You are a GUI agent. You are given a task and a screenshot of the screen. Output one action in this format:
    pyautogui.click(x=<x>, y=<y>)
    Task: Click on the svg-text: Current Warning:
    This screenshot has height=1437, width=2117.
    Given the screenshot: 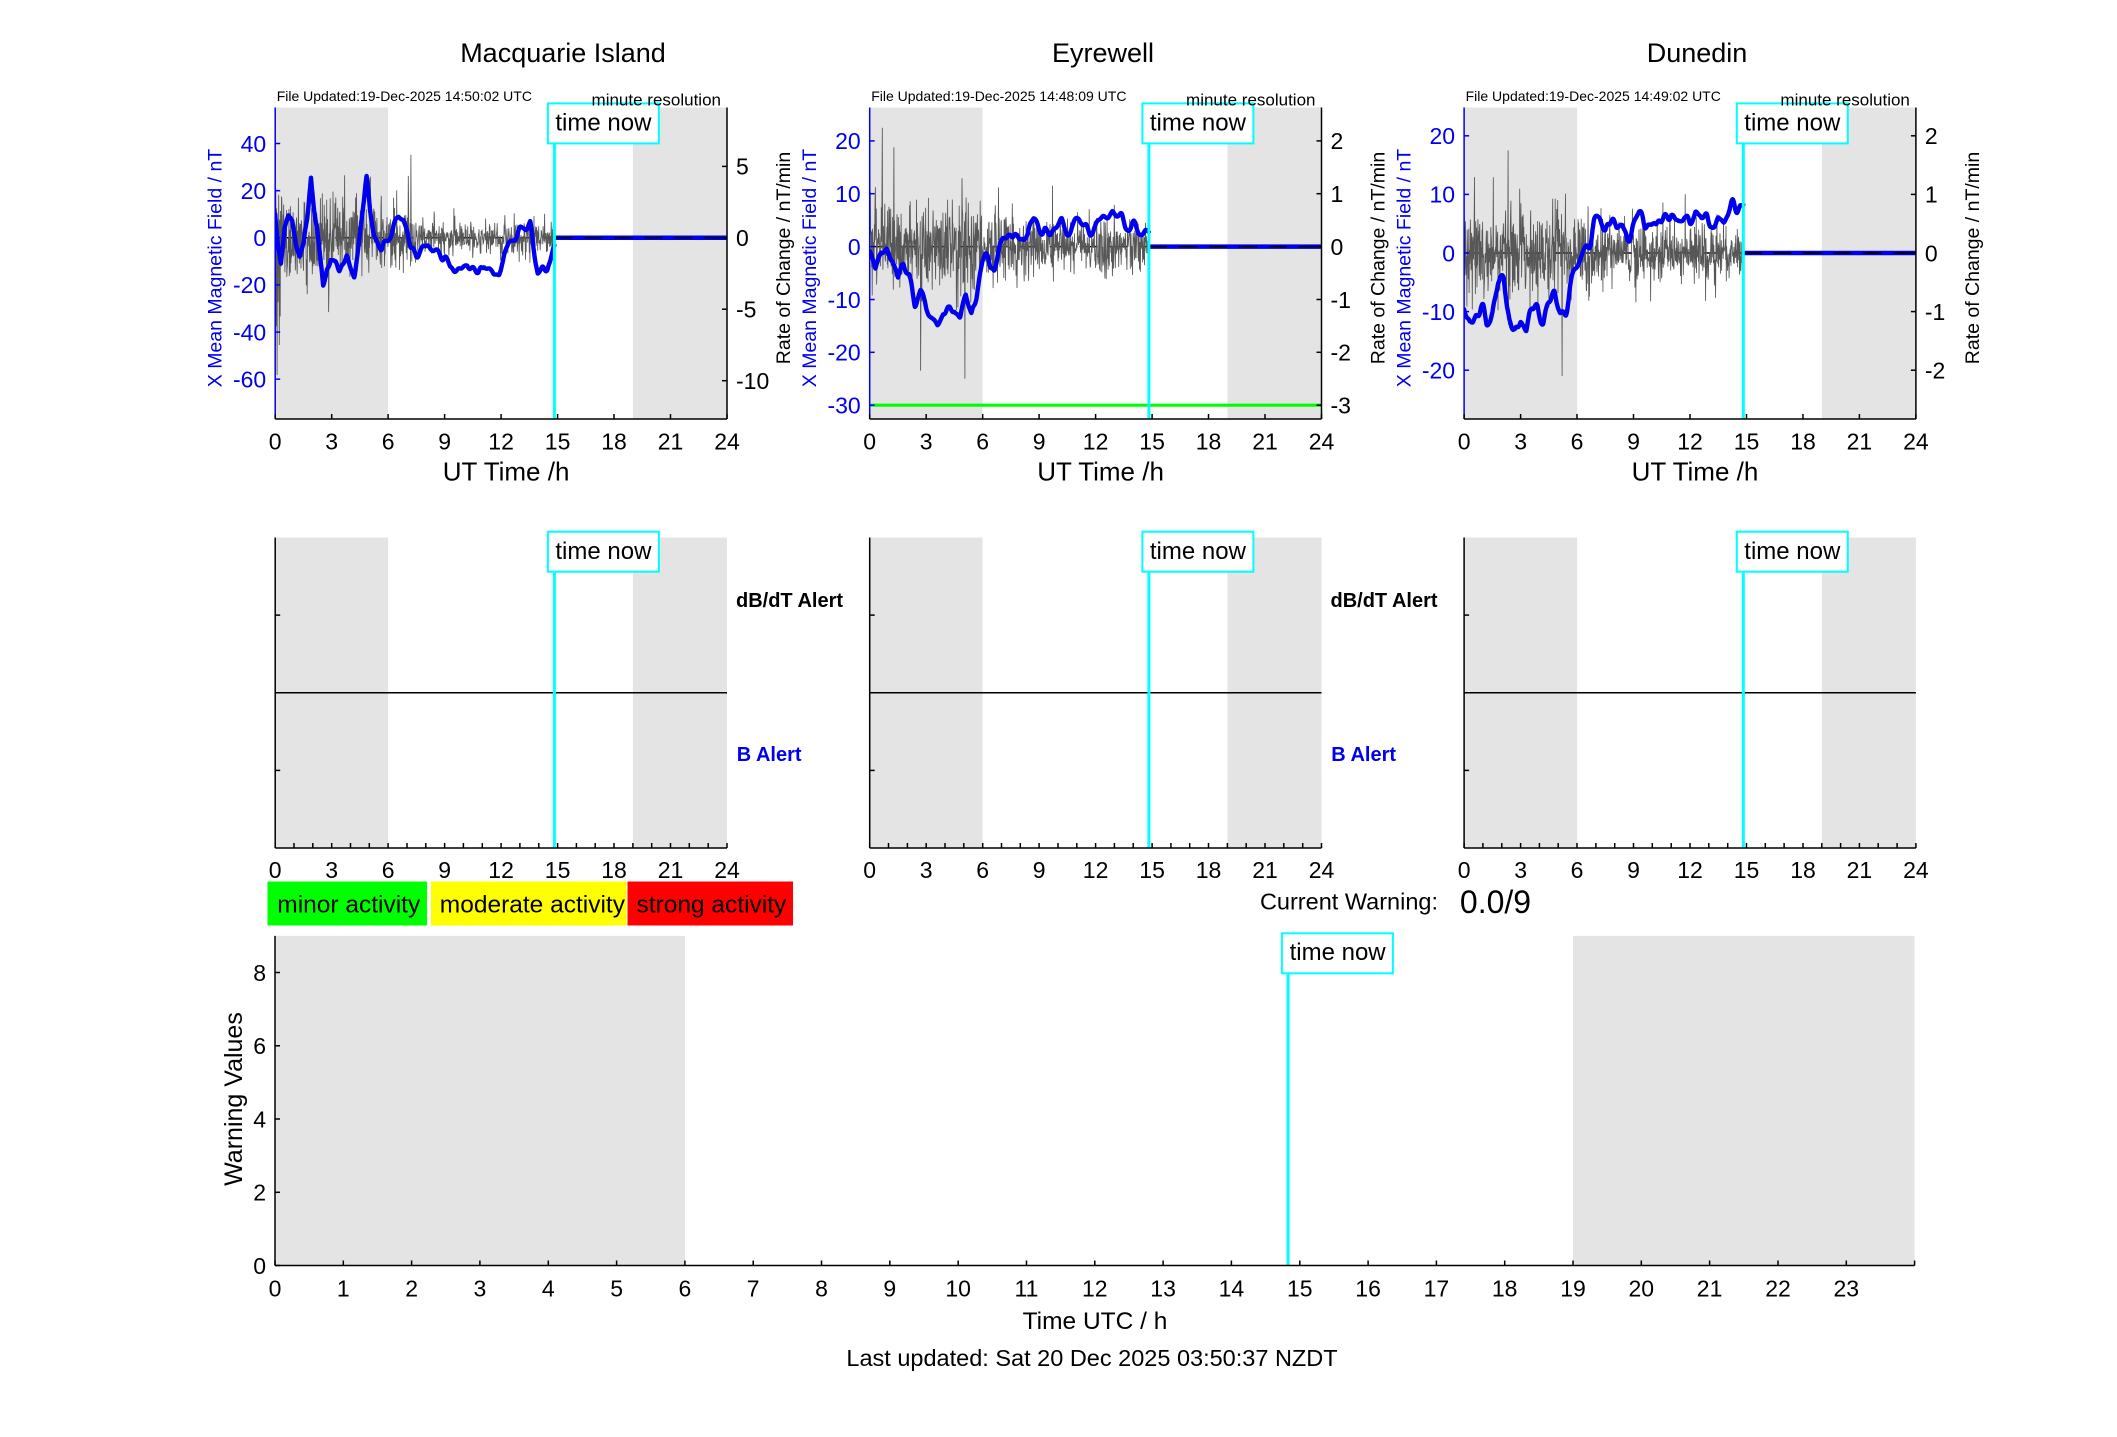 What is the action you would take?
    pyautogui.click(x=1349, y=902)
    